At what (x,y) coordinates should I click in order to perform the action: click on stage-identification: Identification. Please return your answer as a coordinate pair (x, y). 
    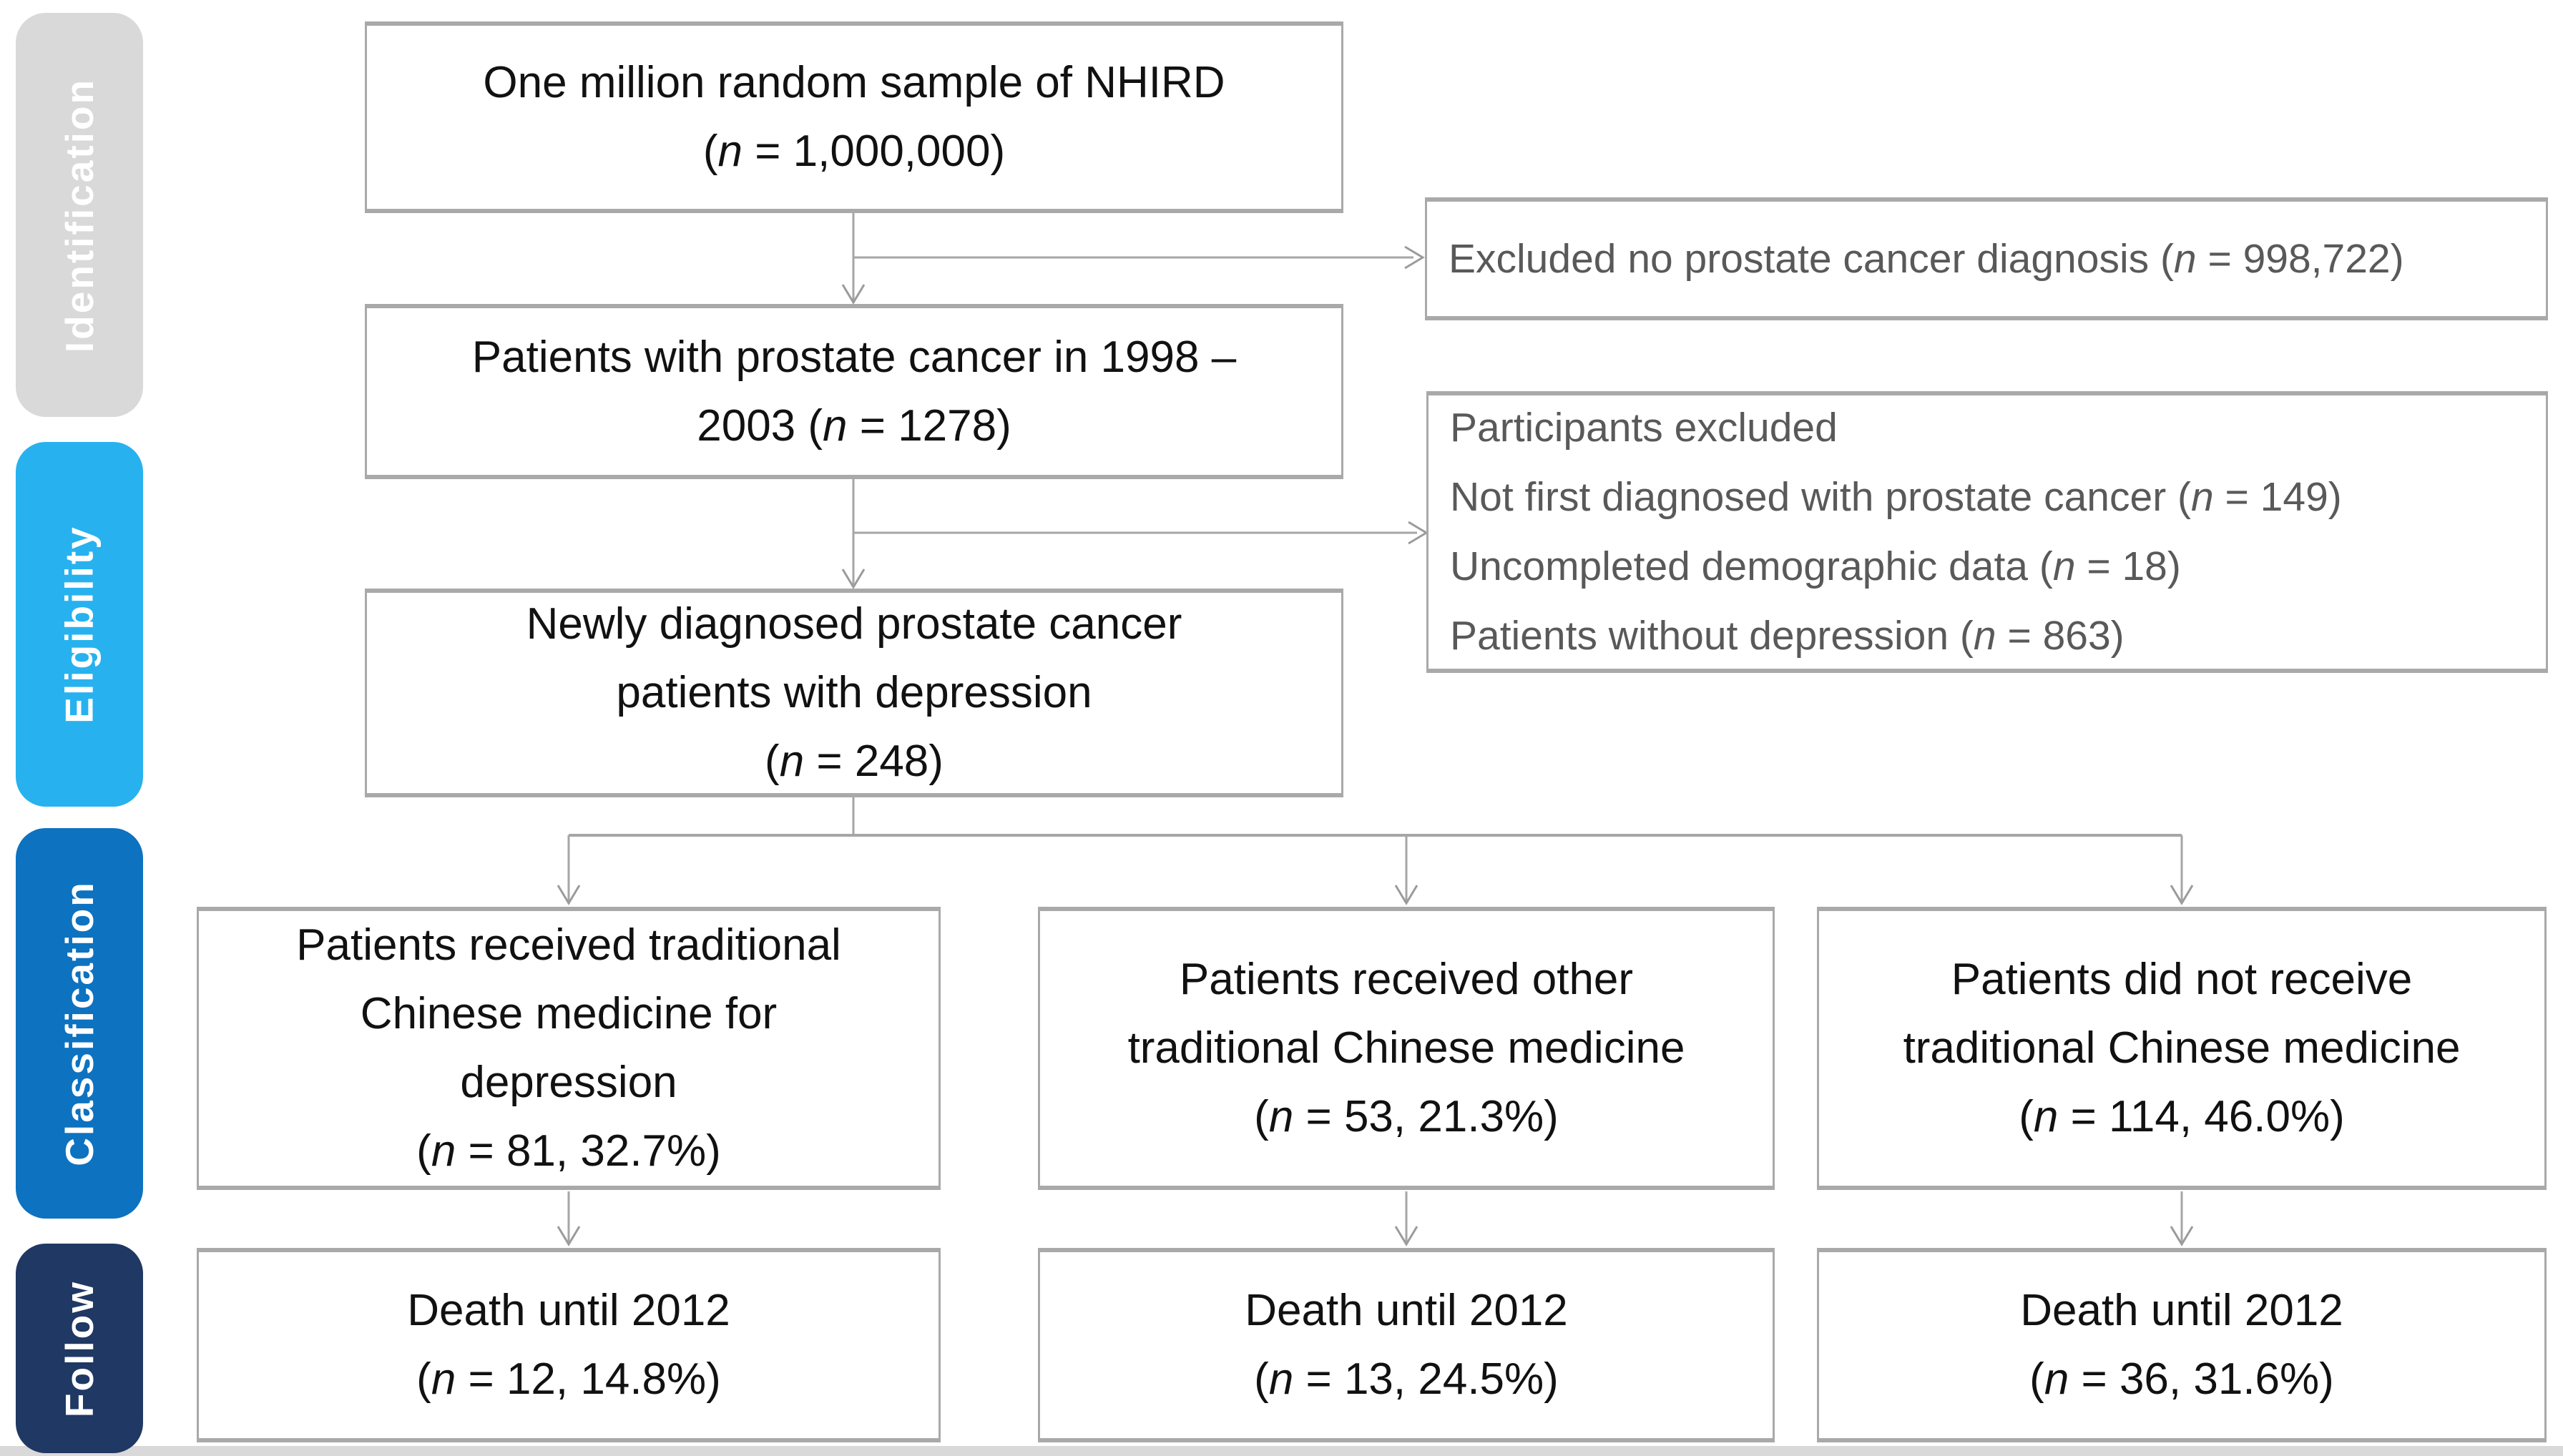
    Looking at the image, I should click on (79, 215).